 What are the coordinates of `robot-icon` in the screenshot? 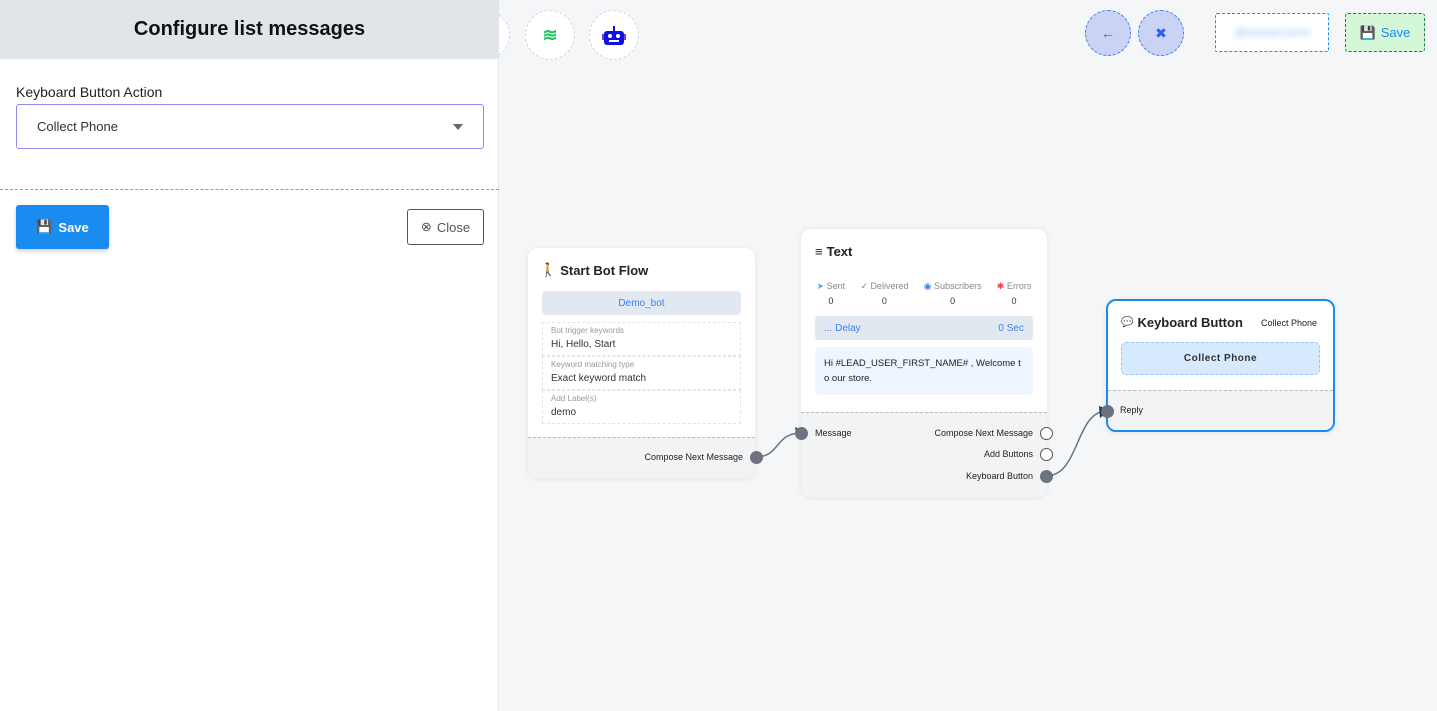 It's located at (614, 35).